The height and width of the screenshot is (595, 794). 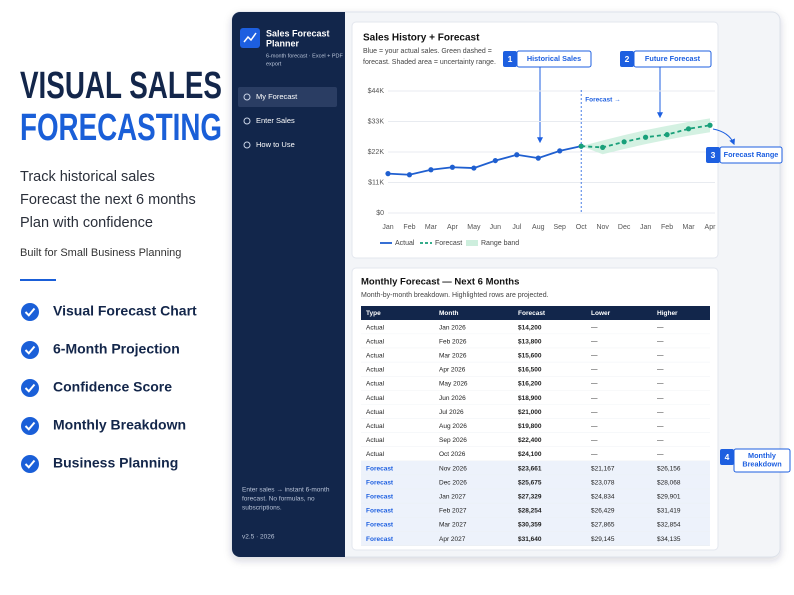 What do you see at coordinates (500, 243) in the screenshot?
I see `legend-label: Range band` at bounding box center [500, 243].